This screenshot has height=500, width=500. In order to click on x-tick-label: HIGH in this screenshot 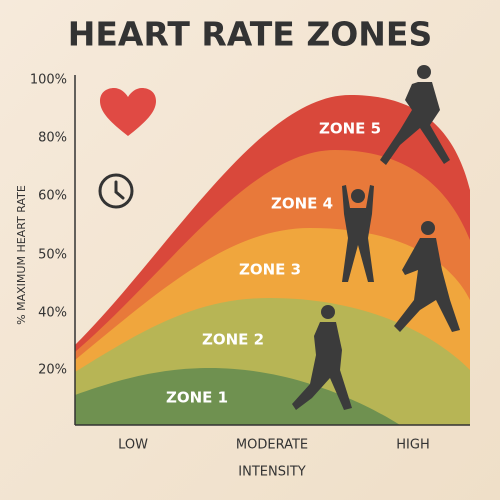, I will do `click(412, 445)`.